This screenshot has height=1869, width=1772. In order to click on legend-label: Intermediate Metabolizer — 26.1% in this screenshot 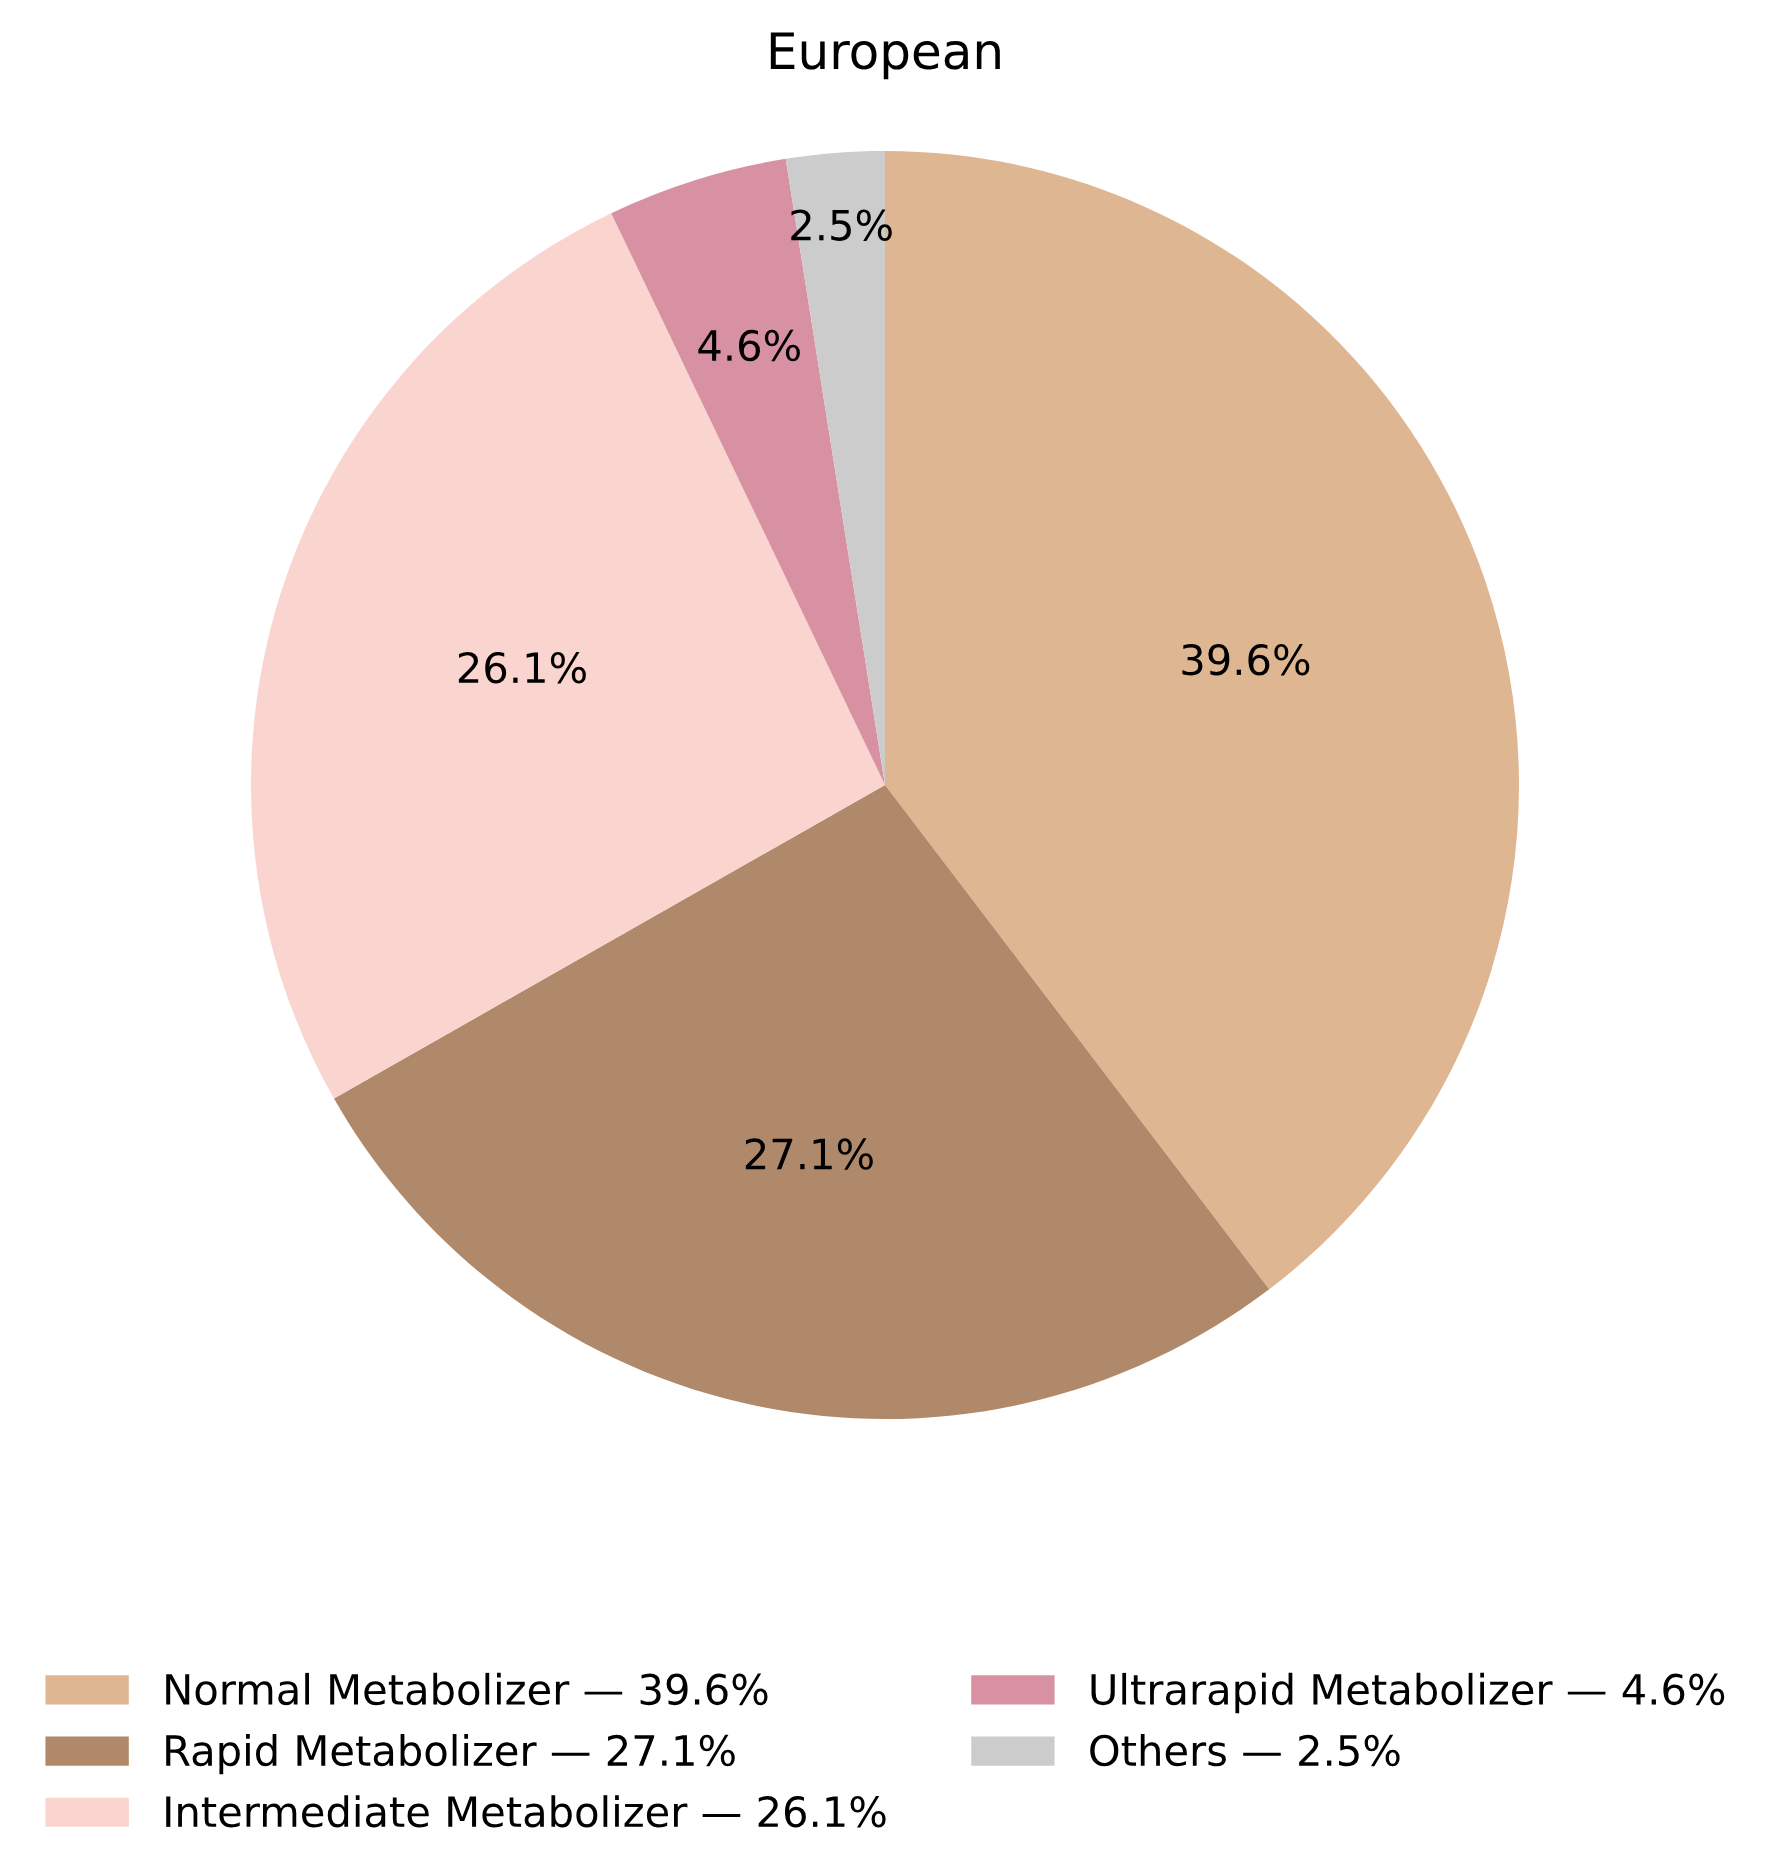, I will do `click(526, 1811)`.